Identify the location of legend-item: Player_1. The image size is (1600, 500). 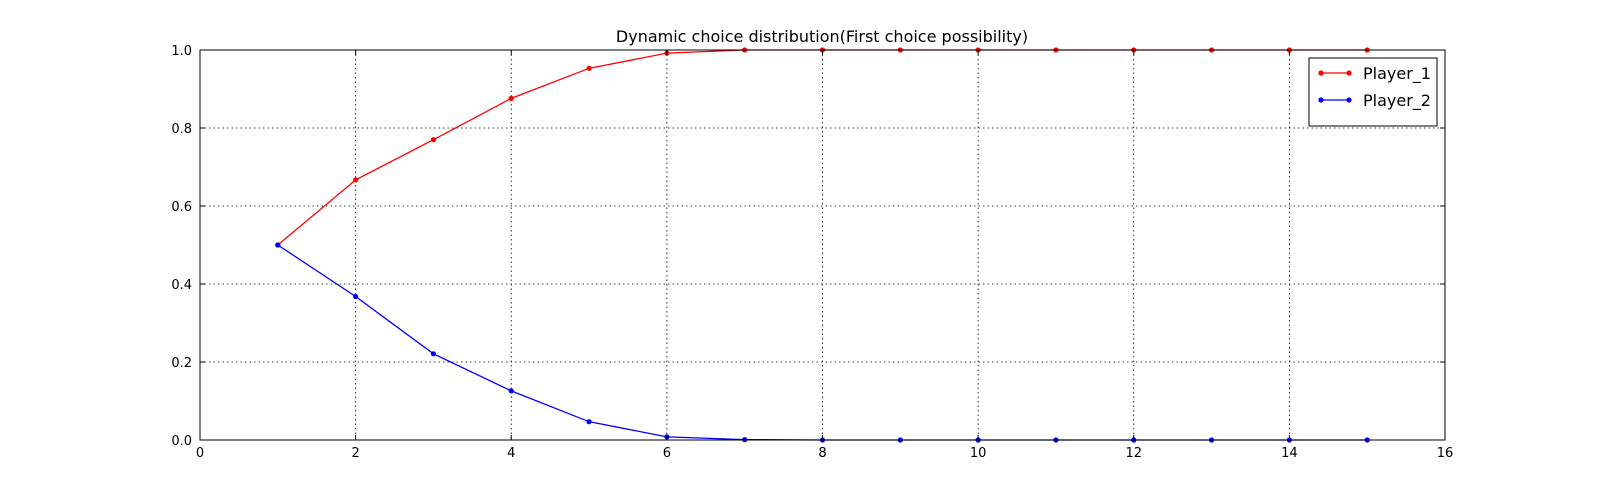
(1374, 74).